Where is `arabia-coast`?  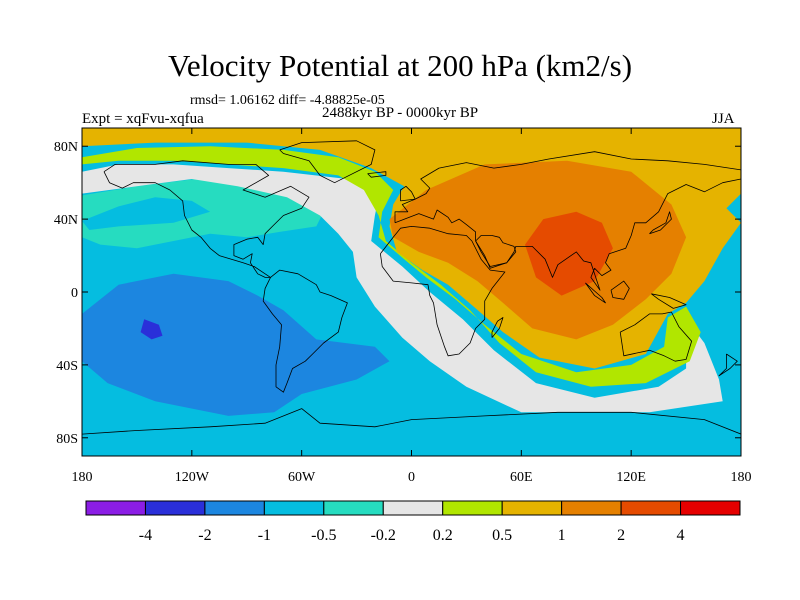 arabia-coast is located at coordinates (496, 251).